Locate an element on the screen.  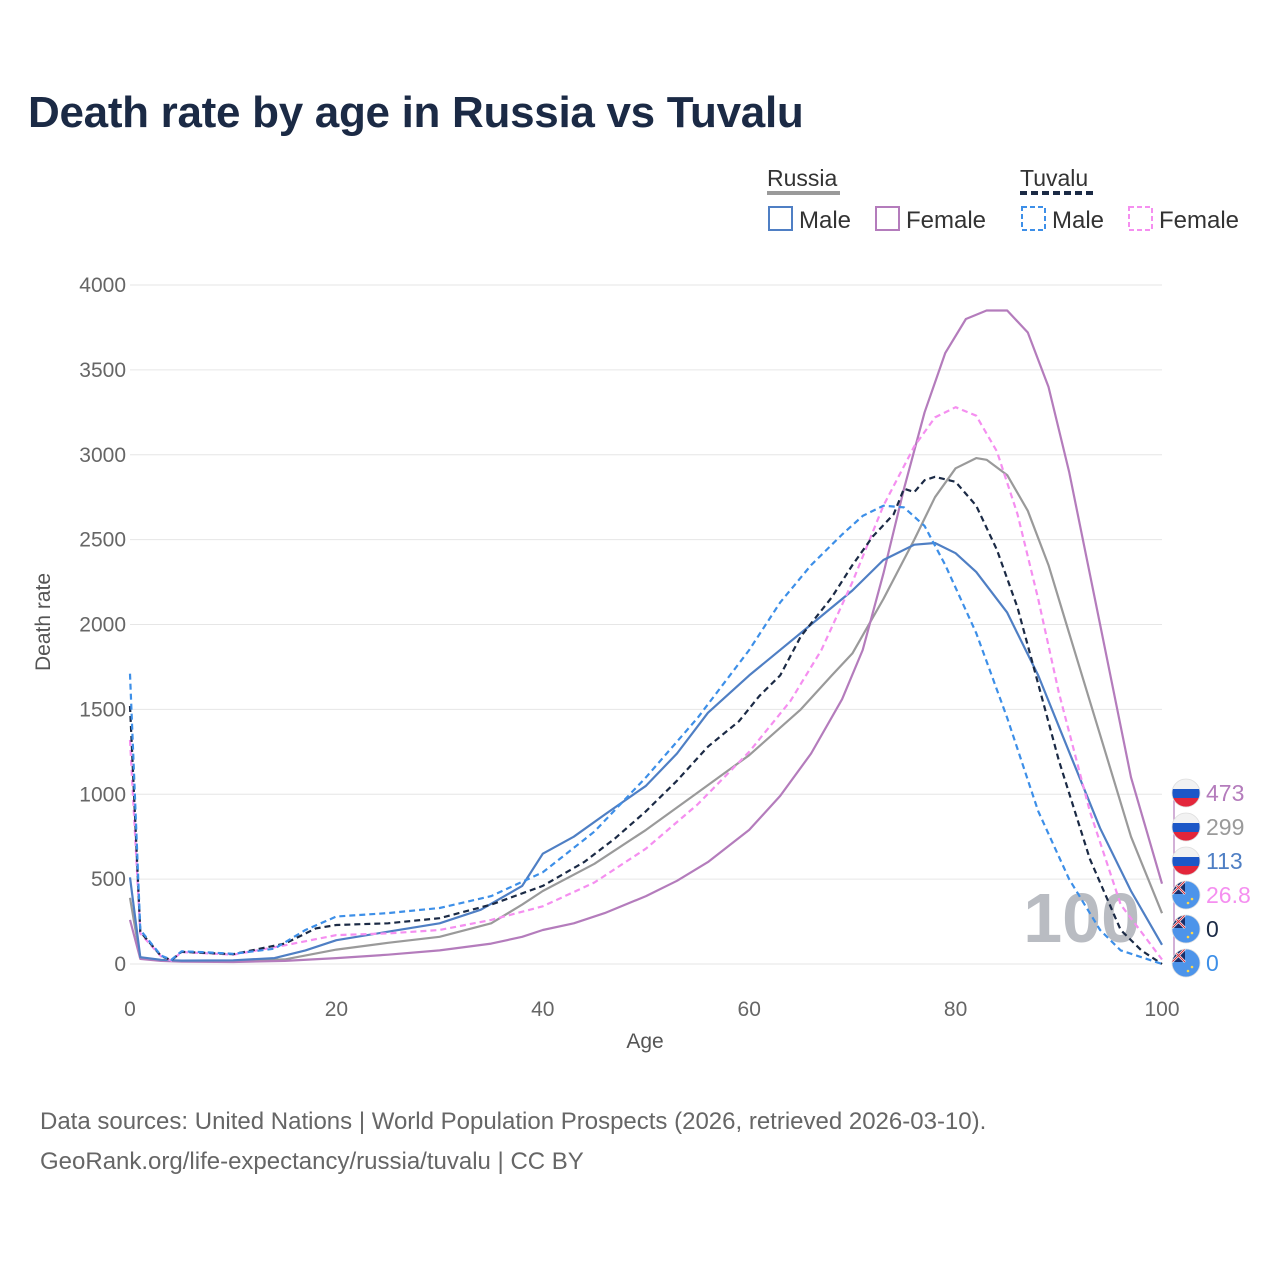
x-tick-label: 20 is located at coordinates (336, 1009).